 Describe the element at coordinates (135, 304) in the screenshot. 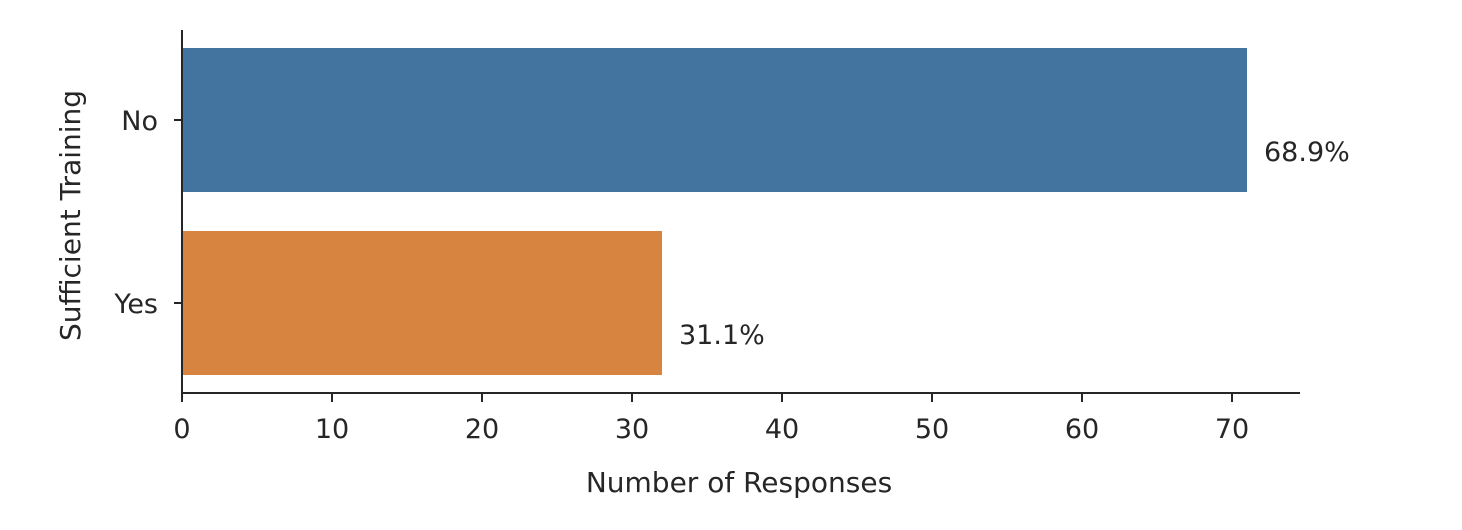

I see `y-tick-label-yes: Yes` at that location.